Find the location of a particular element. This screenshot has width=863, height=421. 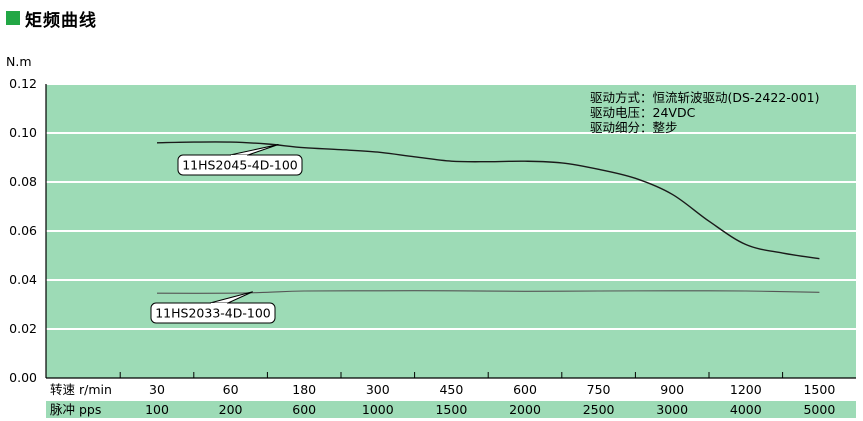

speed-tick-label: 60 is located at coordinates (231, 389).